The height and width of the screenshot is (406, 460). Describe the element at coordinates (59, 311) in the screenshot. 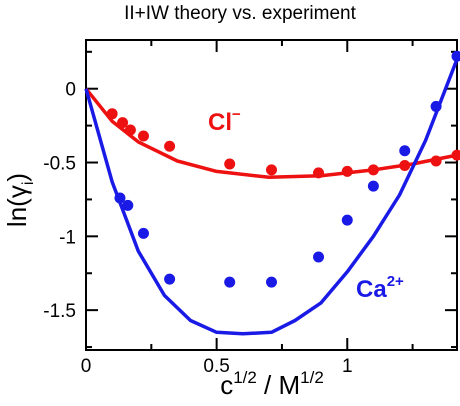

I see `y-tick-label: -1.5` at that location.